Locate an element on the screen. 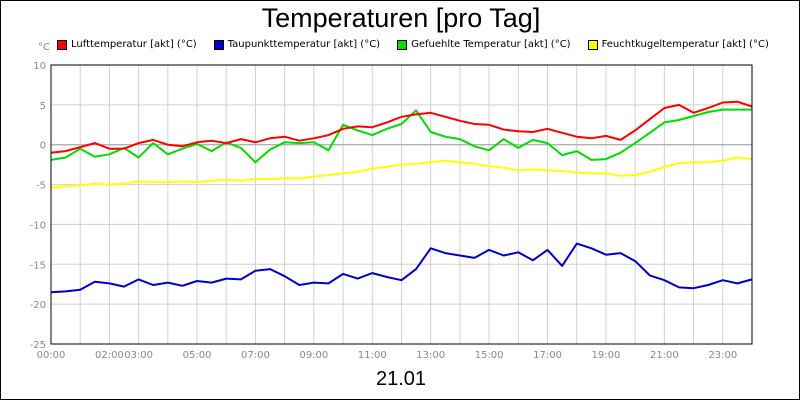 The image size is (800, 400). chart-title: Temperaturen [pro Tag] is located at coordinates (401, 18).